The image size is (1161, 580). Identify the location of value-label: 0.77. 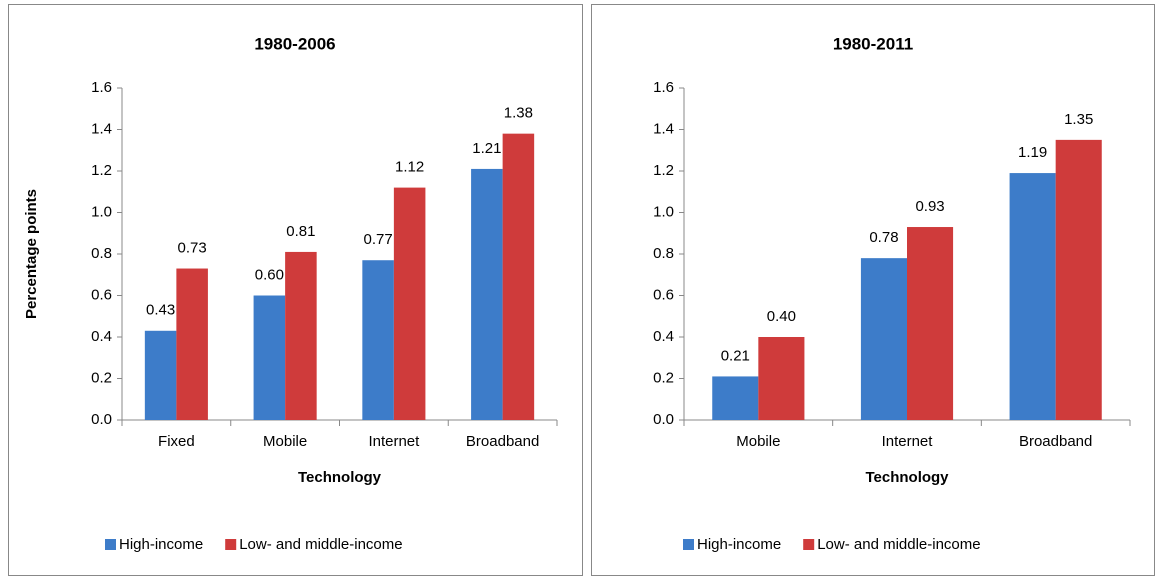
(378, 239).